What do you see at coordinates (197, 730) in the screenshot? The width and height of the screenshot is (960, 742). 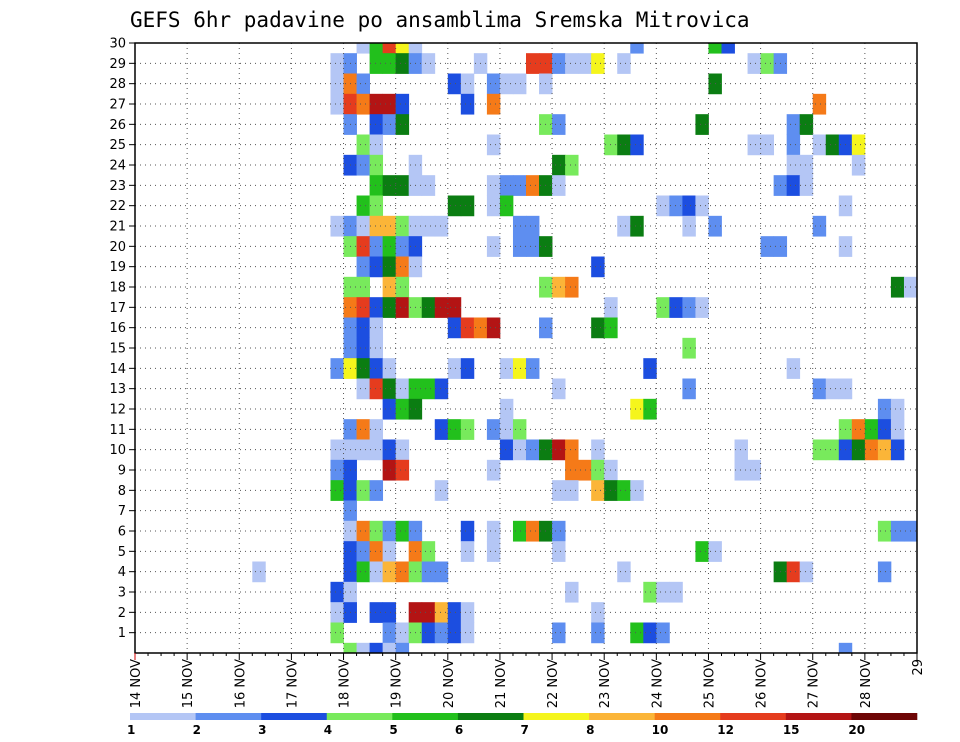 I see `legend-label: 2` at bounding box center [197, 730].